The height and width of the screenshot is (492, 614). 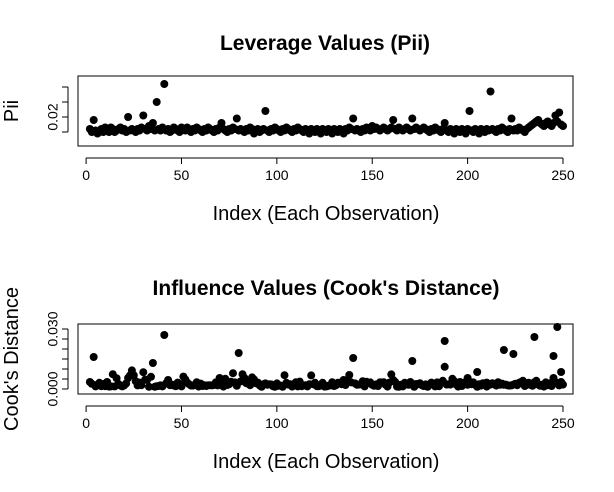 What do you see at coordinates (12, 111) in the screenshot?
I see `y-axis-label: Pii` at bounding box center [12, 111].